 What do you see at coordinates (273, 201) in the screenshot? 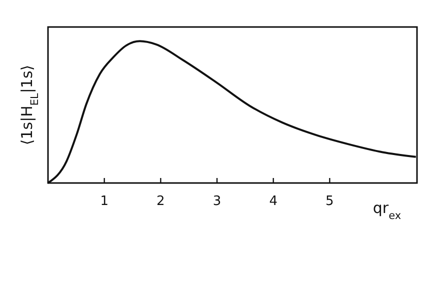
I see `x-tick-label: 4` at bounding box center [273, 201].